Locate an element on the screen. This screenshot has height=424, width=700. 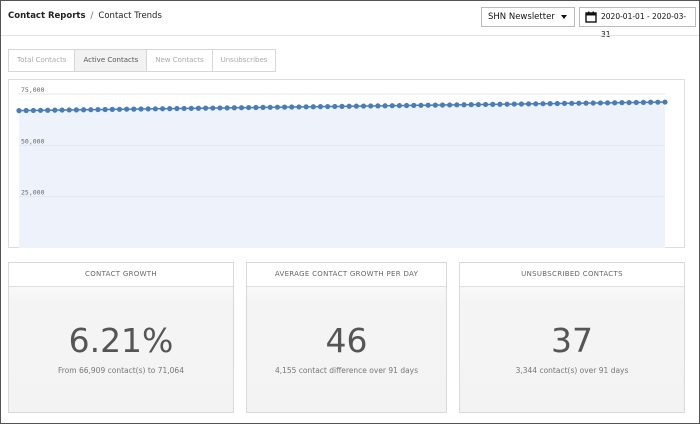
tab-total-contacts: Total Contacts is located at coordinates (42, 60).